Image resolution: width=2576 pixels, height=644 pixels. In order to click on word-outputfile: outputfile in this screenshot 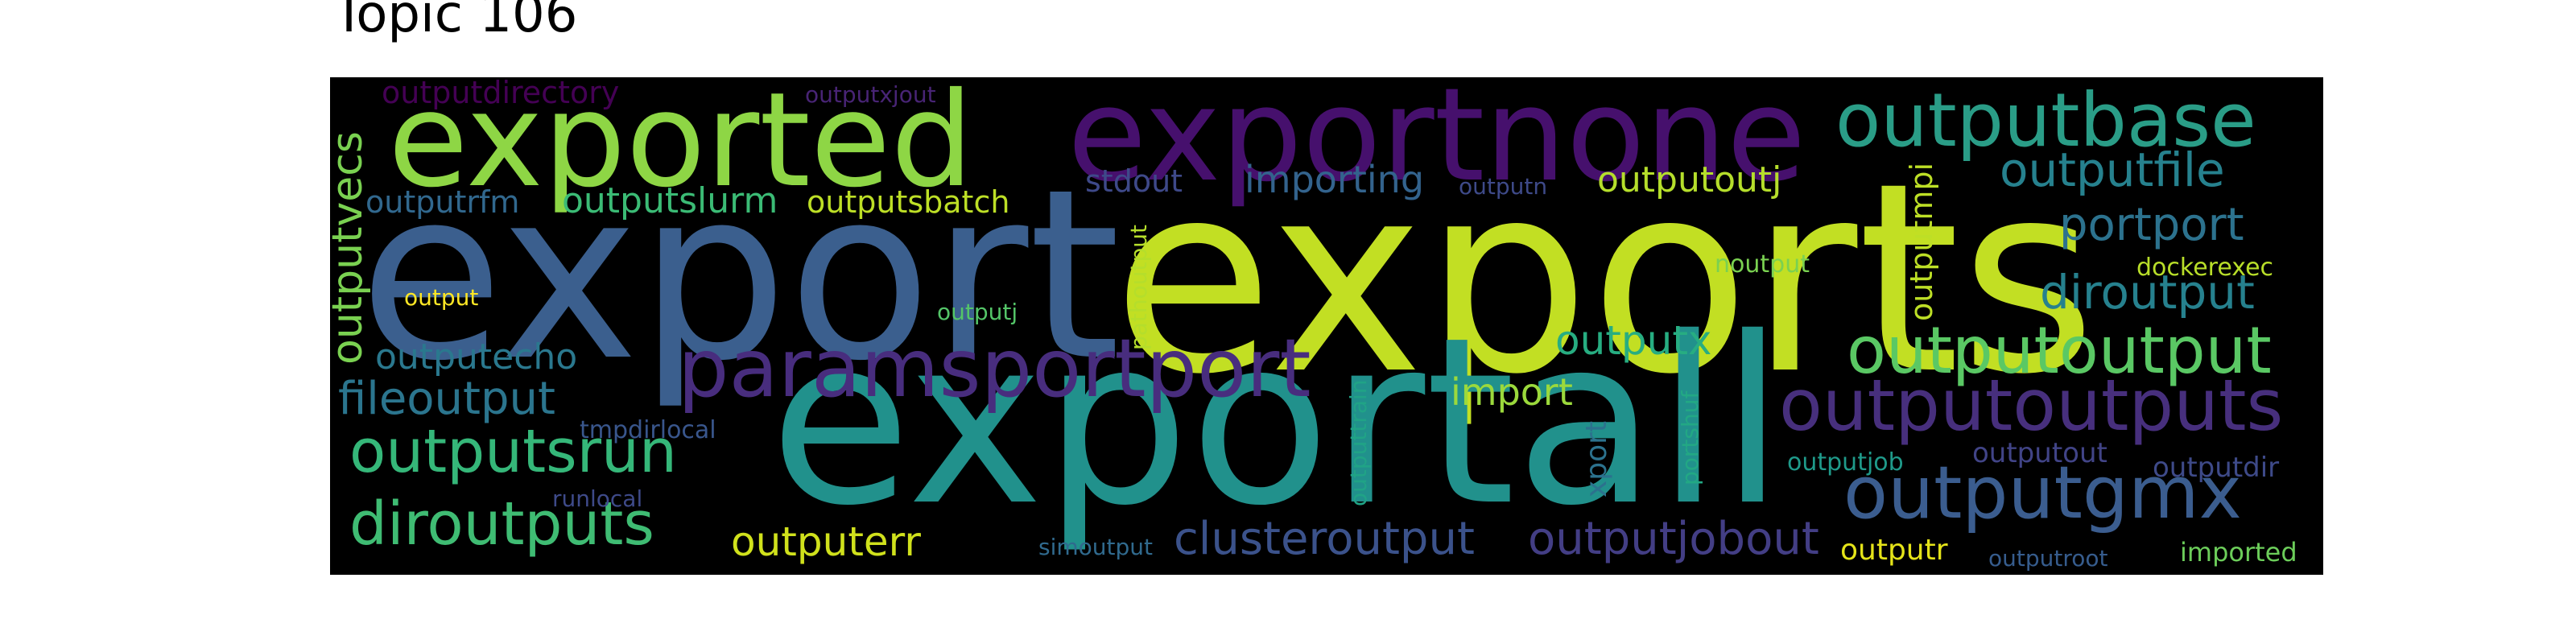, I will do `click(2112, 169)`.